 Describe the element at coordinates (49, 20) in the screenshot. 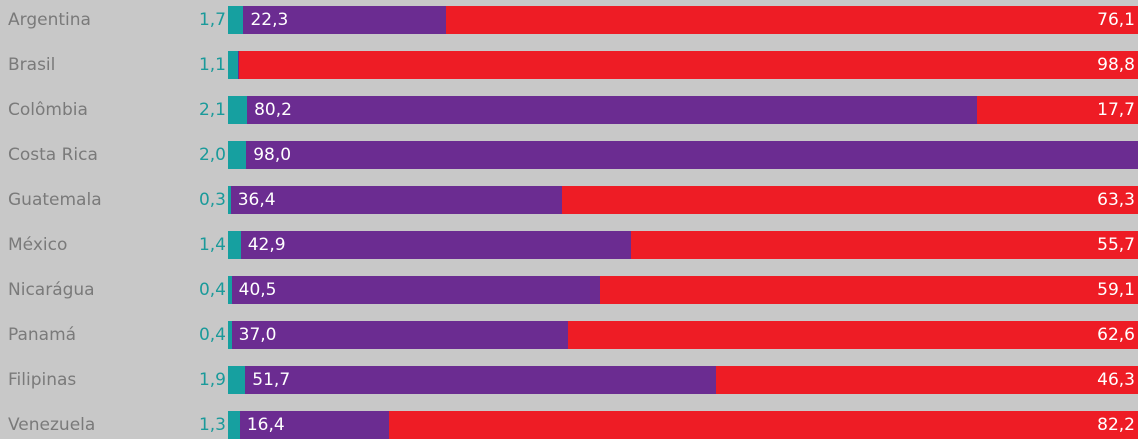

I see `category-label: Argentina` at that location.